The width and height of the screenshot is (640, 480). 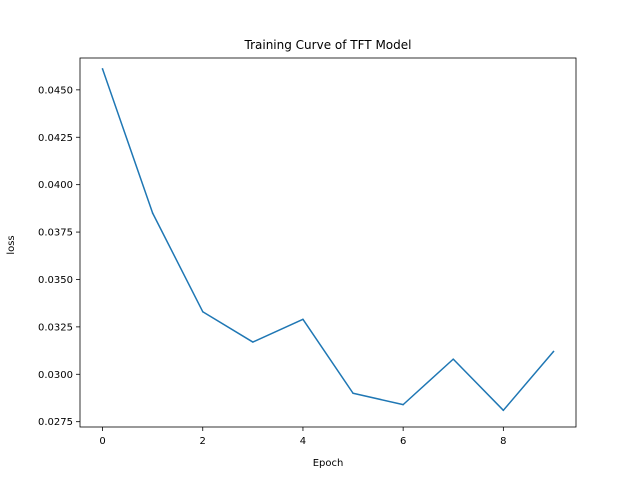 I want to click on x-axis-label: Epoch, so click(x=328, y=463).